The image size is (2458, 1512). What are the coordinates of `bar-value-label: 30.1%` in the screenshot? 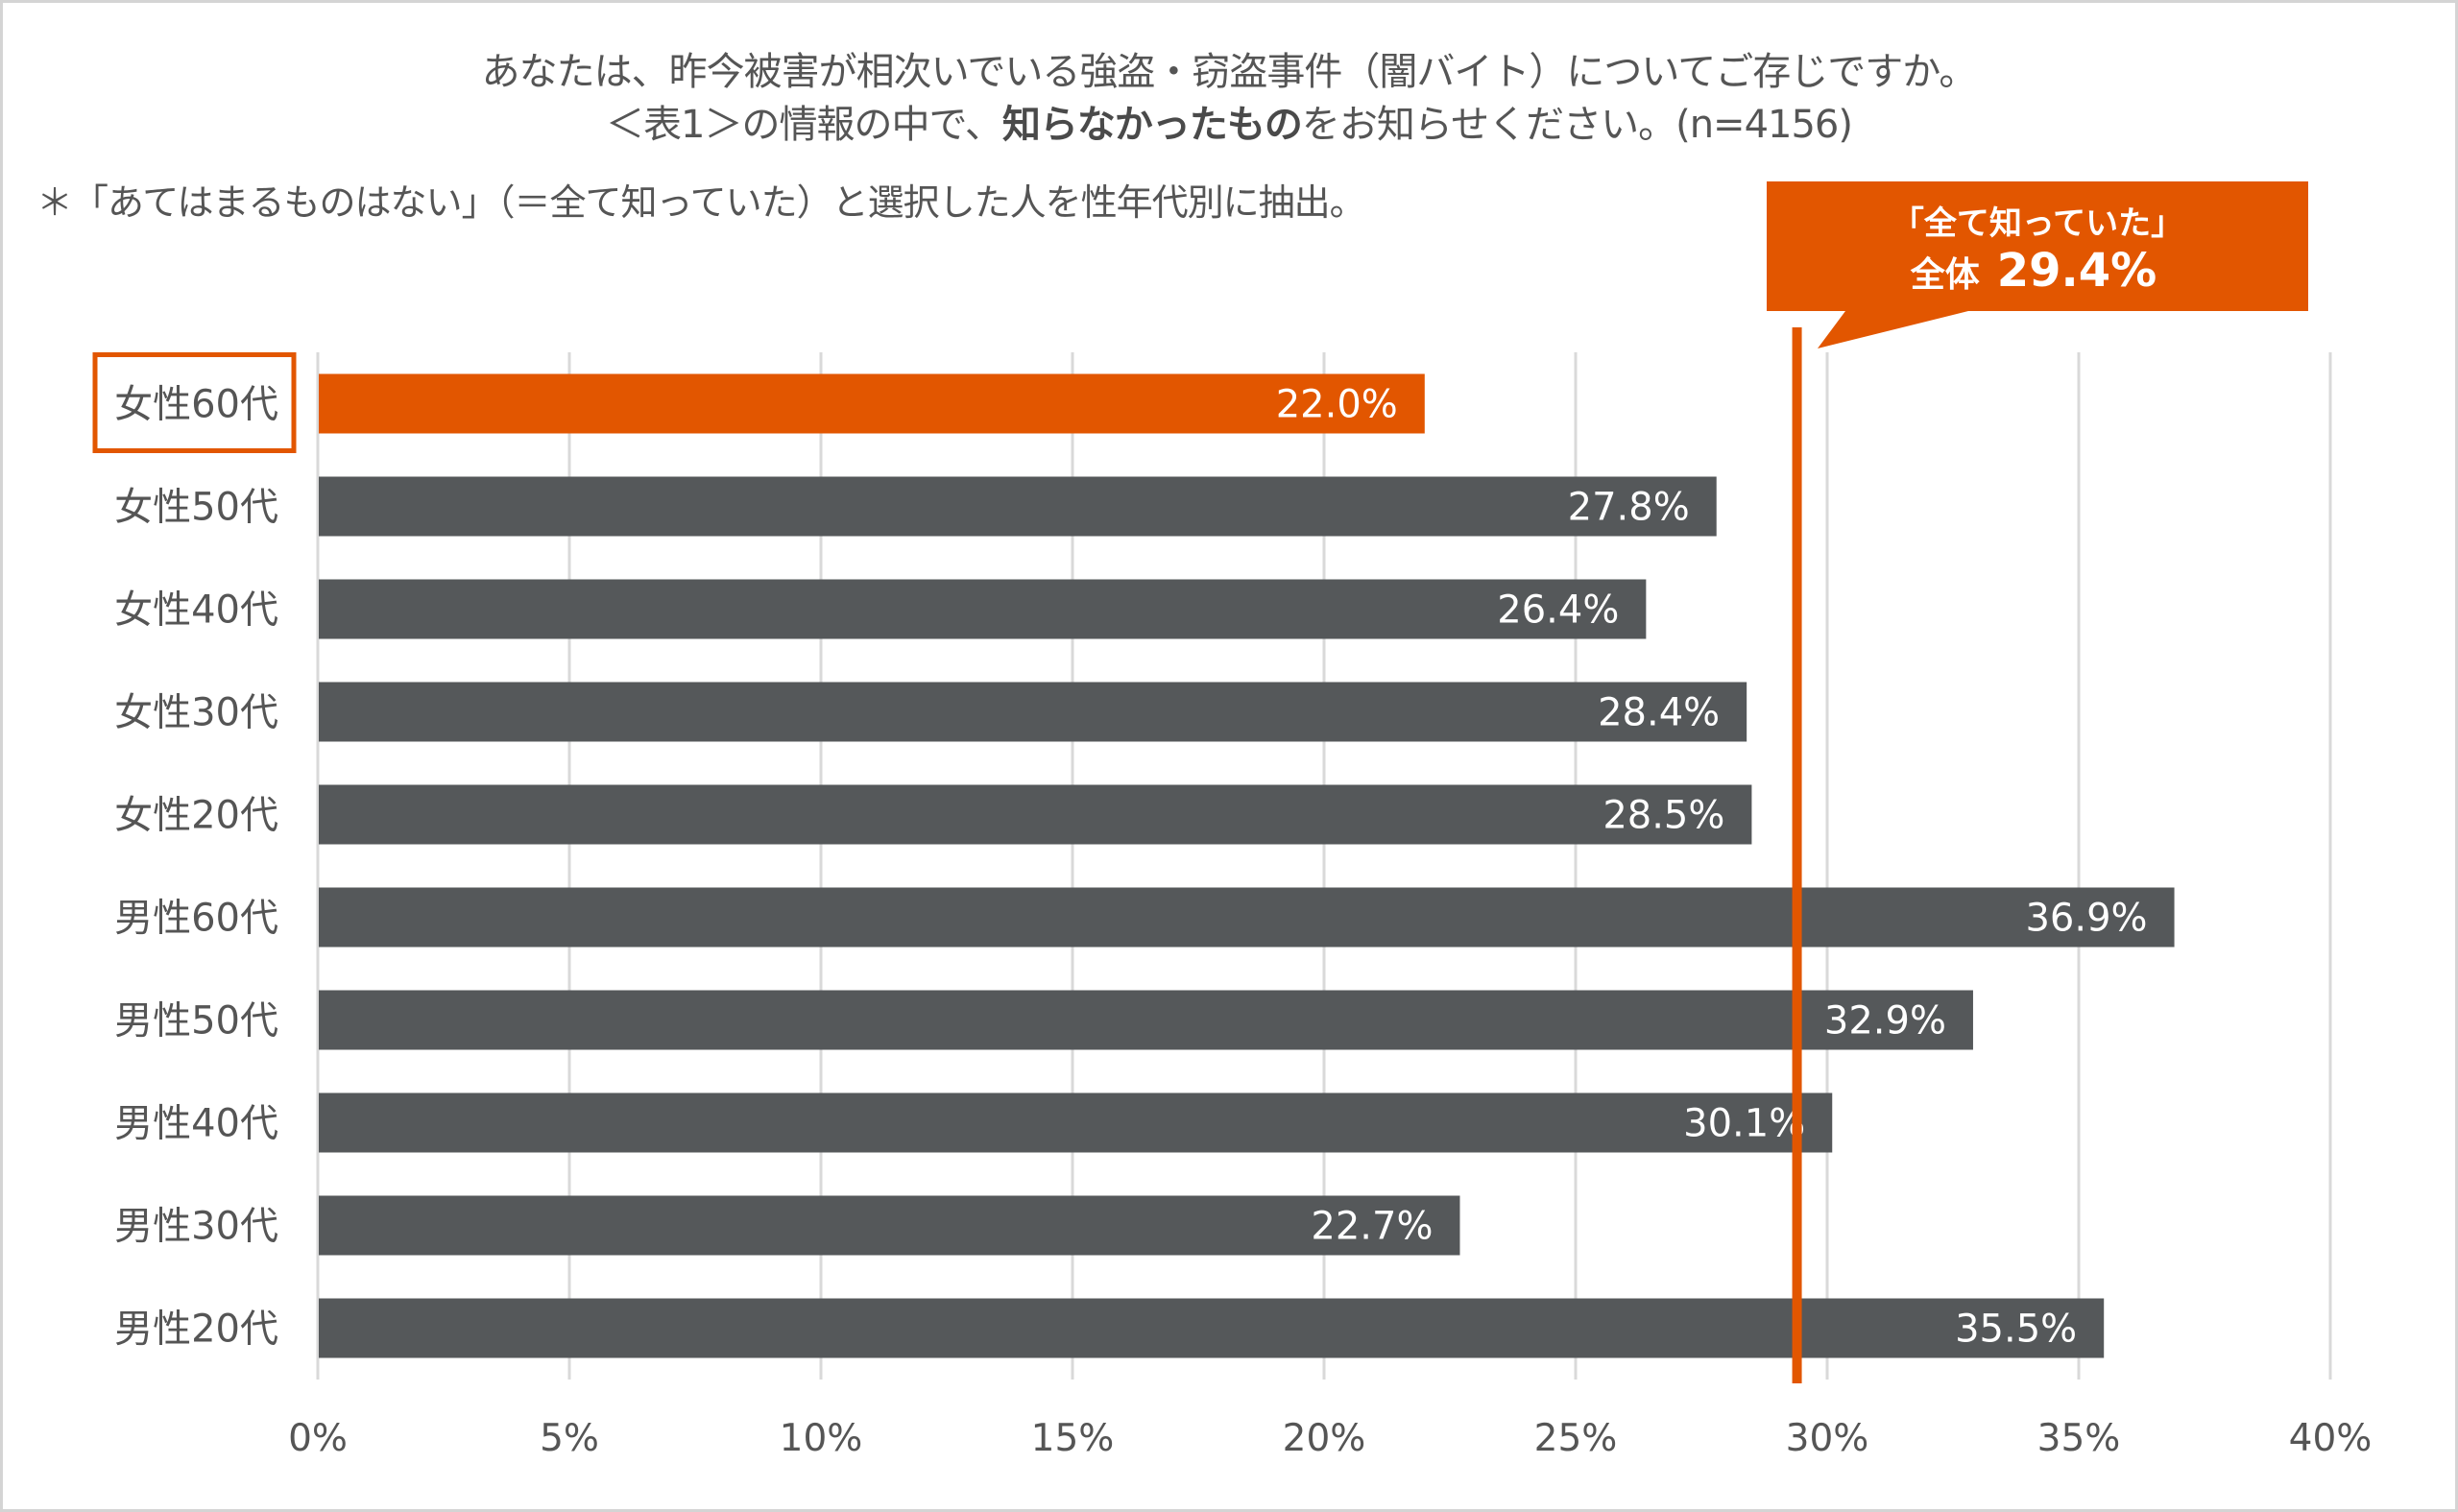 It's located at (1744, 1124).